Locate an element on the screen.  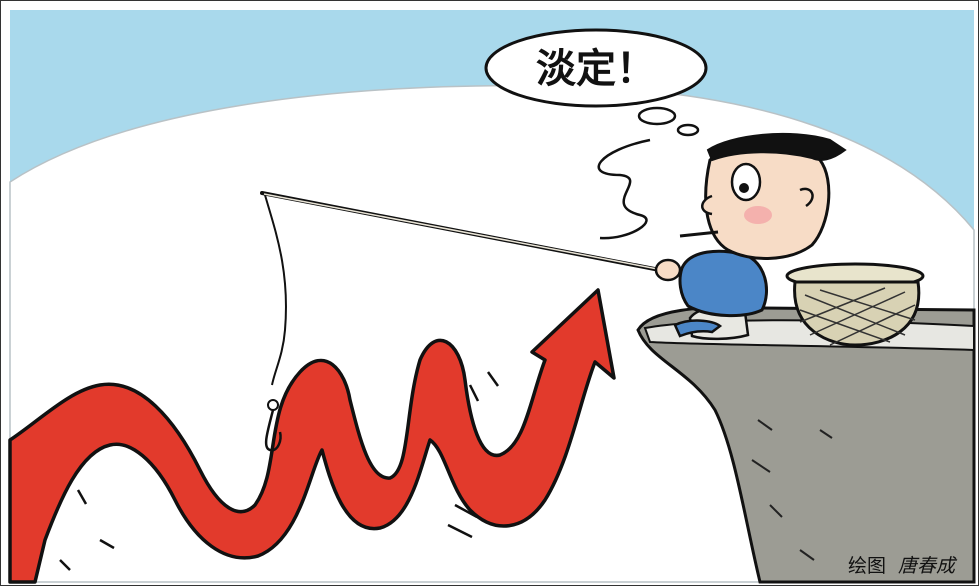
shoe is located at coordinates (698, 328).